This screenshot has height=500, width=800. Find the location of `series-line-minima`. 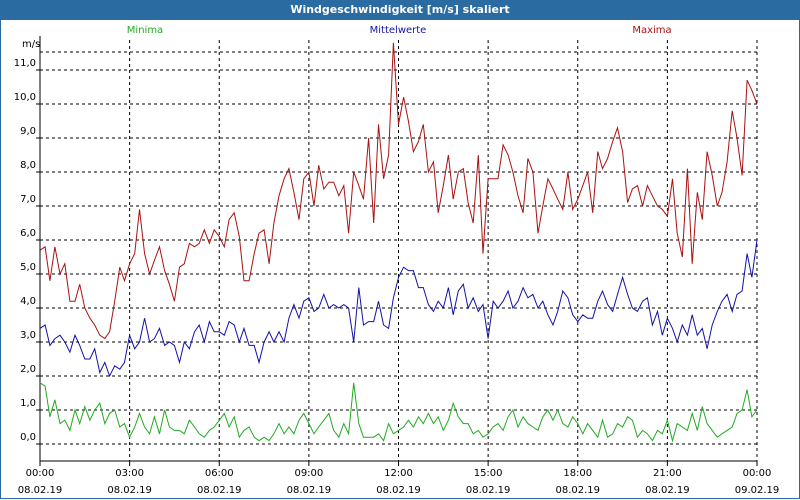

series-line-minima is located at coordinates (398, 412).